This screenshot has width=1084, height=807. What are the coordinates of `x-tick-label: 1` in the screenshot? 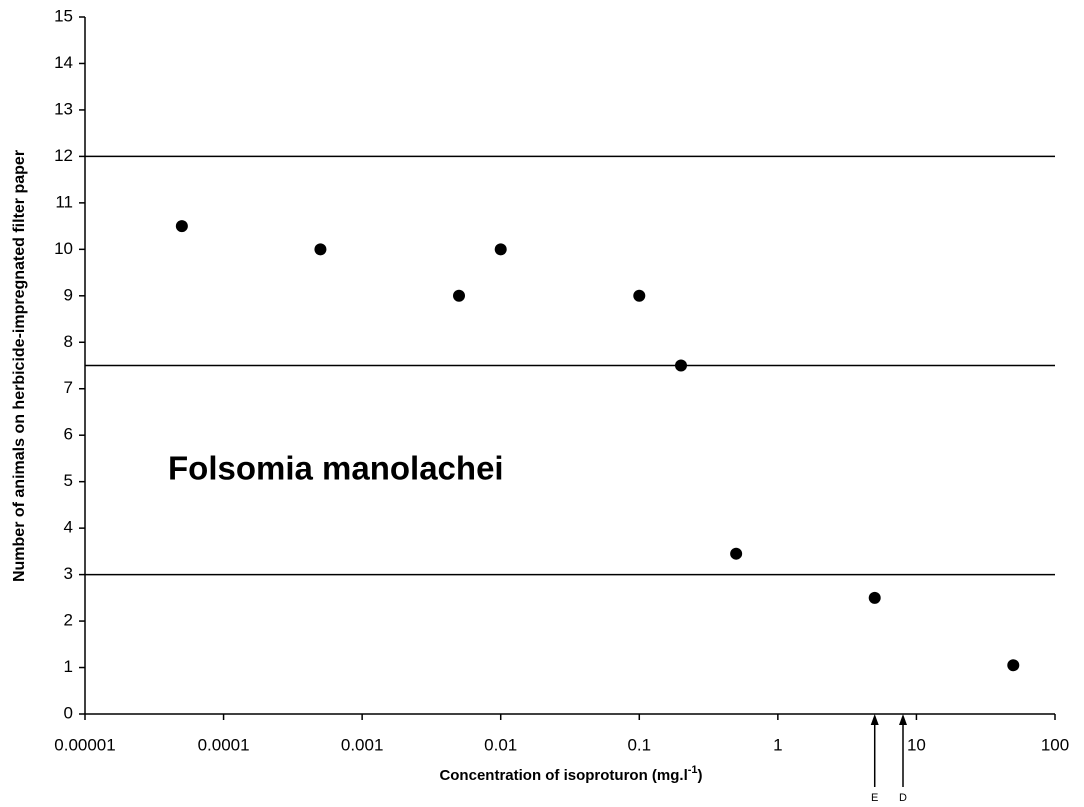 It's located at (777, 744).